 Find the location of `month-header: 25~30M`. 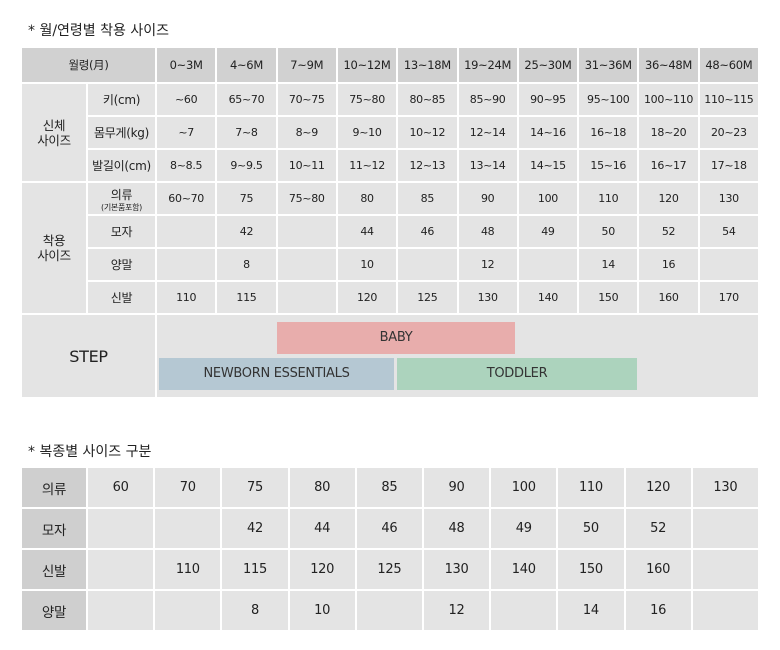

month-header: 25~30M is located at coordinates (548, 65).